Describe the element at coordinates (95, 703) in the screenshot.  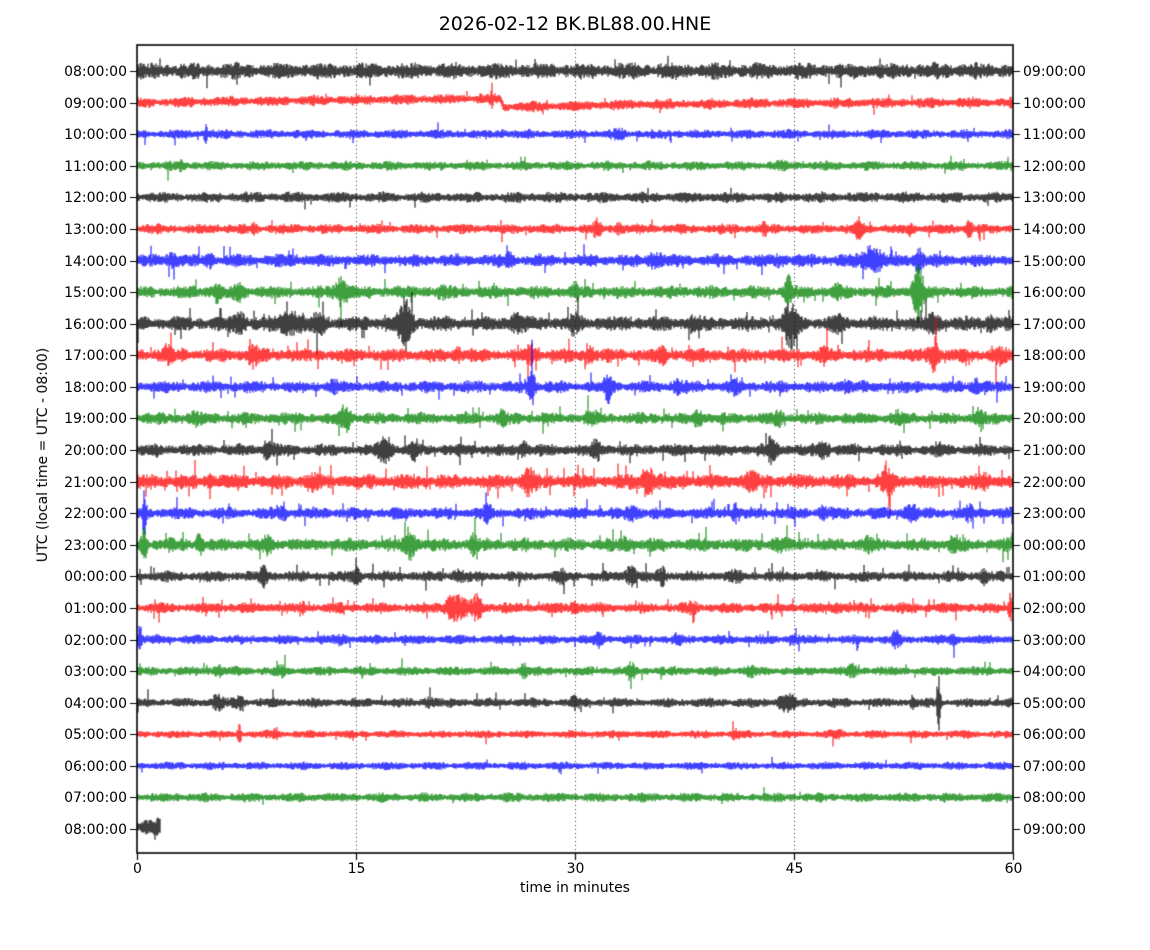
I see `utc-time-label: 04:00:00` at that location.